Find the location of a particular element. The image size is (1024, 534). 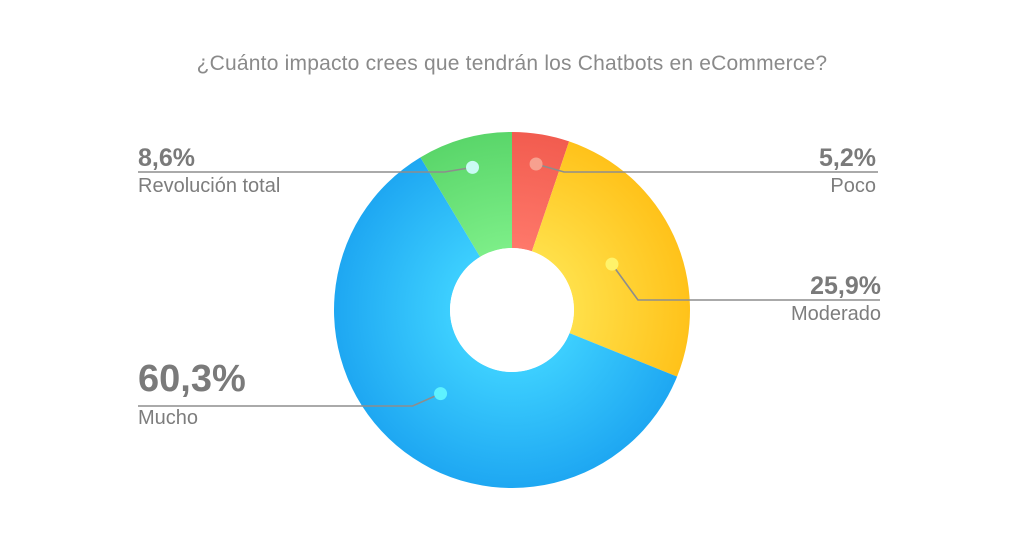

label-moderado: 25,9% Moderado is located at coordinates (836, 299).